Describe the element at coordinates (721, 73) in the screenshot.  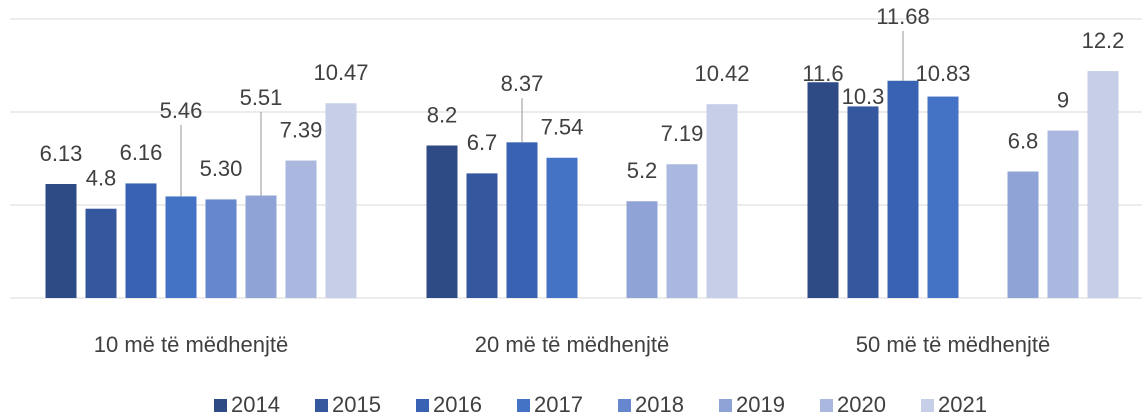
I see `data-label: 10.42` at that location.